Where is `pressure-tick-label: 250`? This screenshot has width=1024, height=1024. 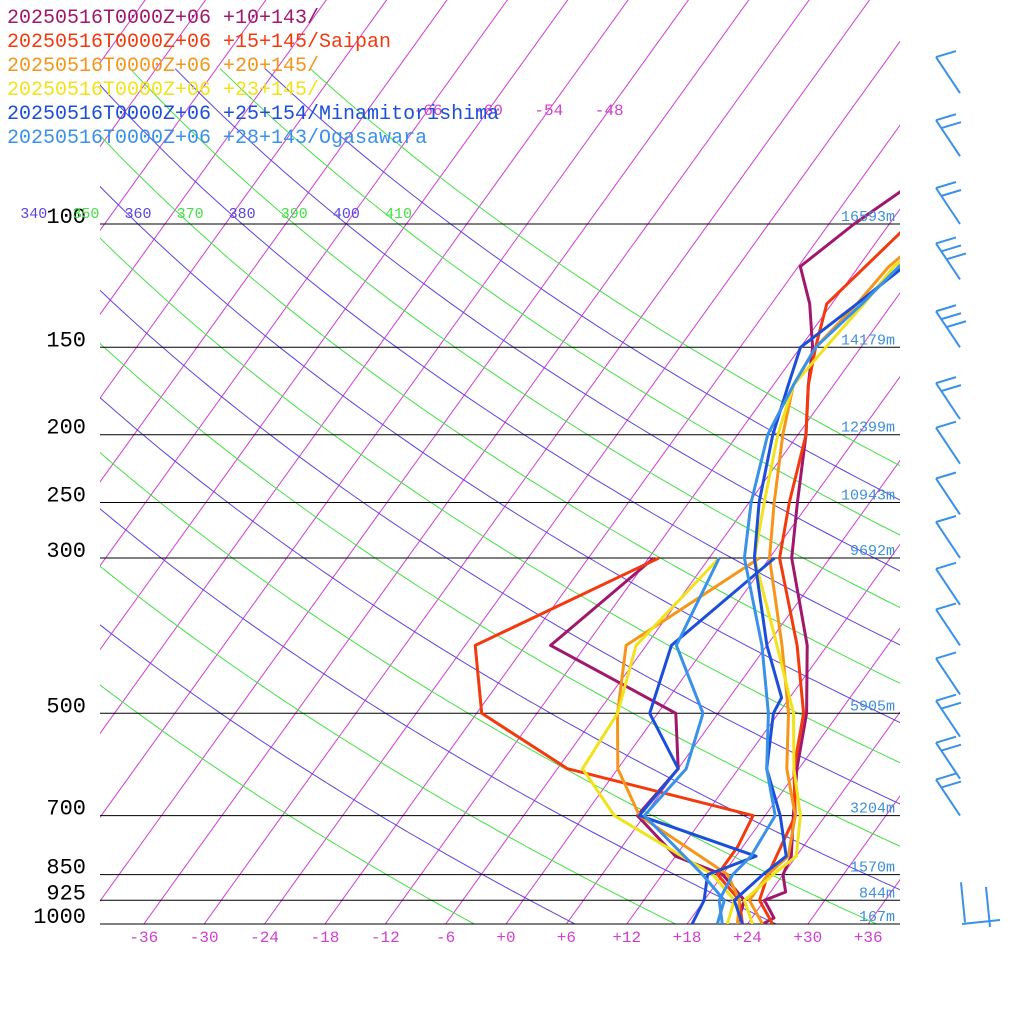
pressure-tick-label: 250 is located at coordinates (66, 496).